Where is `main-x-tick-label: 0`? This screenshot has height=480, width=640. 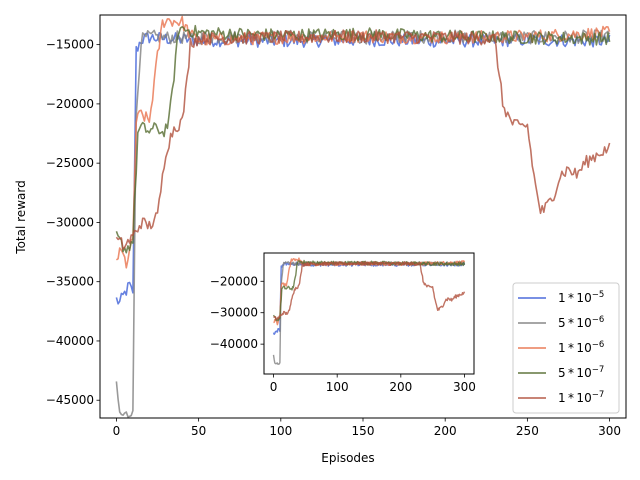
main-x-tick-label: 0 is located at coordinates (117, 431).